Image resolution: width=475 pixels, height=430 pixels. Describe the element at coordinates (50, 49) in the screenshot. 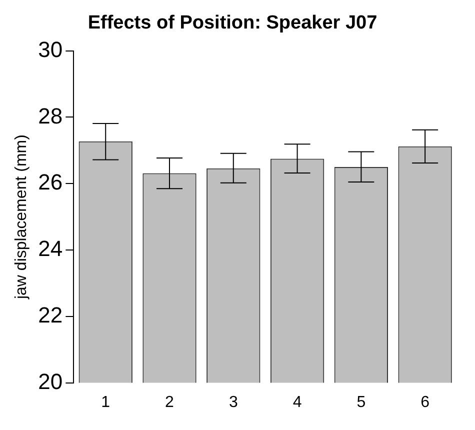

I see `y-tick-label: 30` at that location.